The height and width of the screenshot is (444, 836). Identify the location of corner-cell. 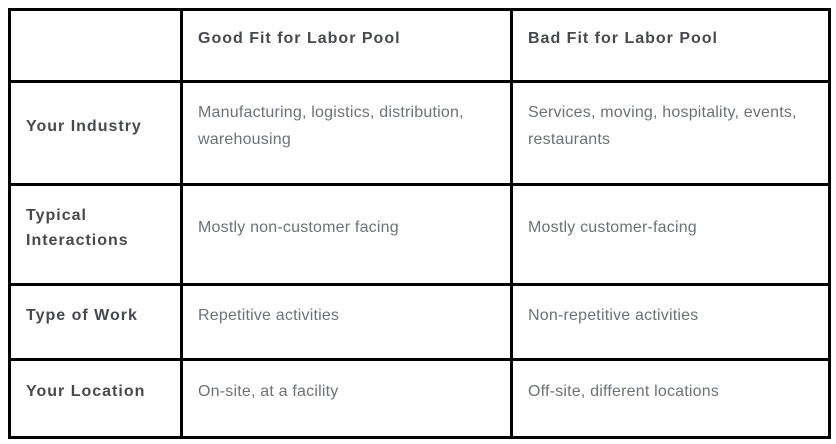
(95, 45).